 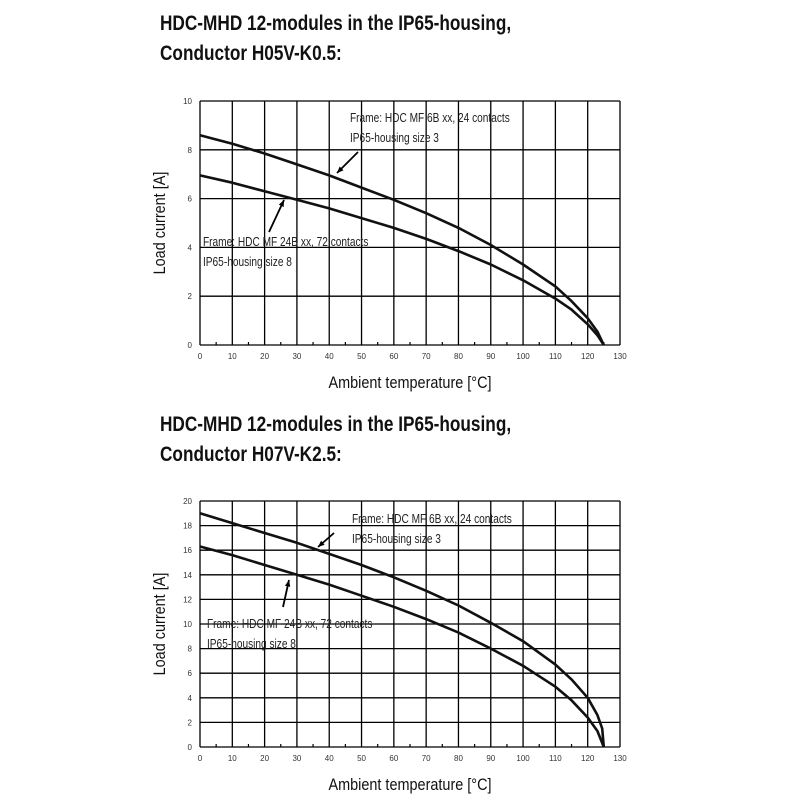 What do you see at coordinates (286, 242) in the screenshot?
I see `chart1-series-lower-annotation: Frame: HDC MF 24B xx, 72 contacts` at bounding box center [286, 242].